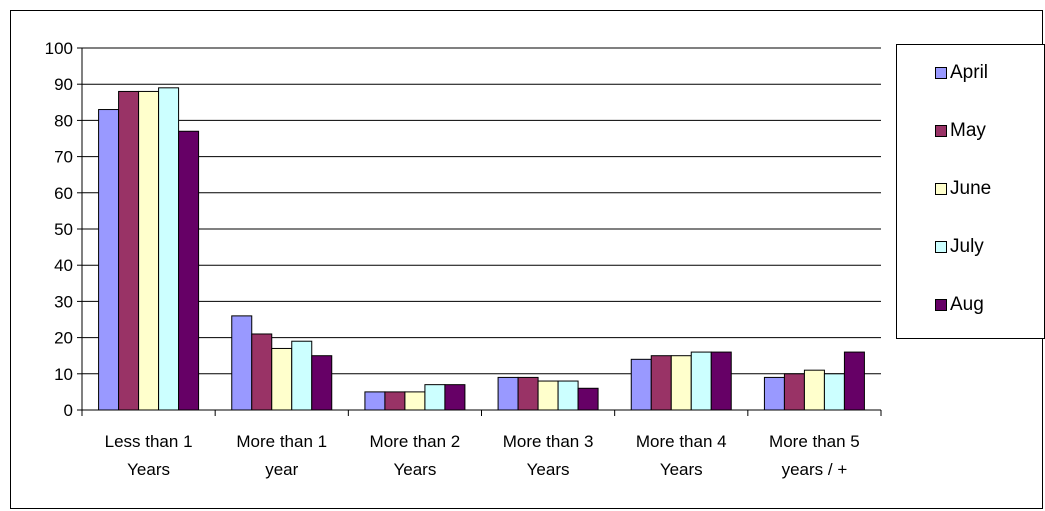 The width and height of the screenshot is (1045, 511). Describe the element at coordinates (149, 441) in the screenshot. I see `x-tick-label: Less than 1` at that location.